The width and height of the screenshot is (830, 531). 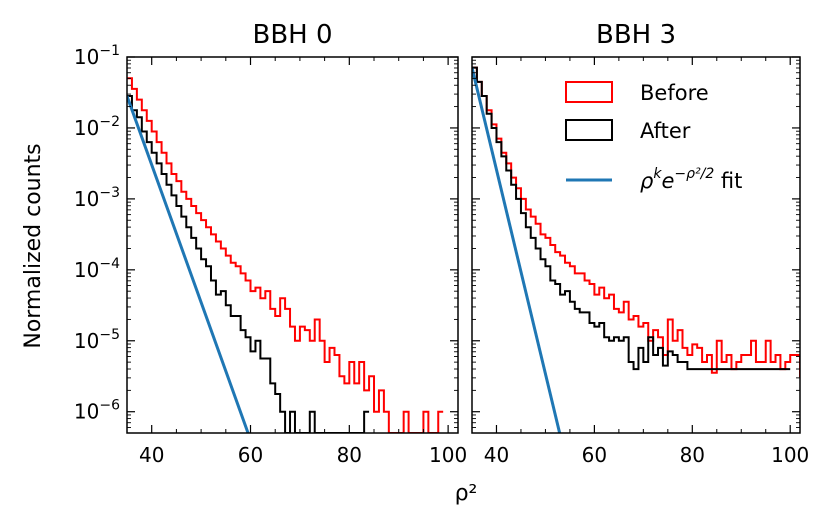 What do you see at coordinates (97, 198) in the screenshot?
I see `y-tick-label: 10⁻³` at bounding box center [97, 198].